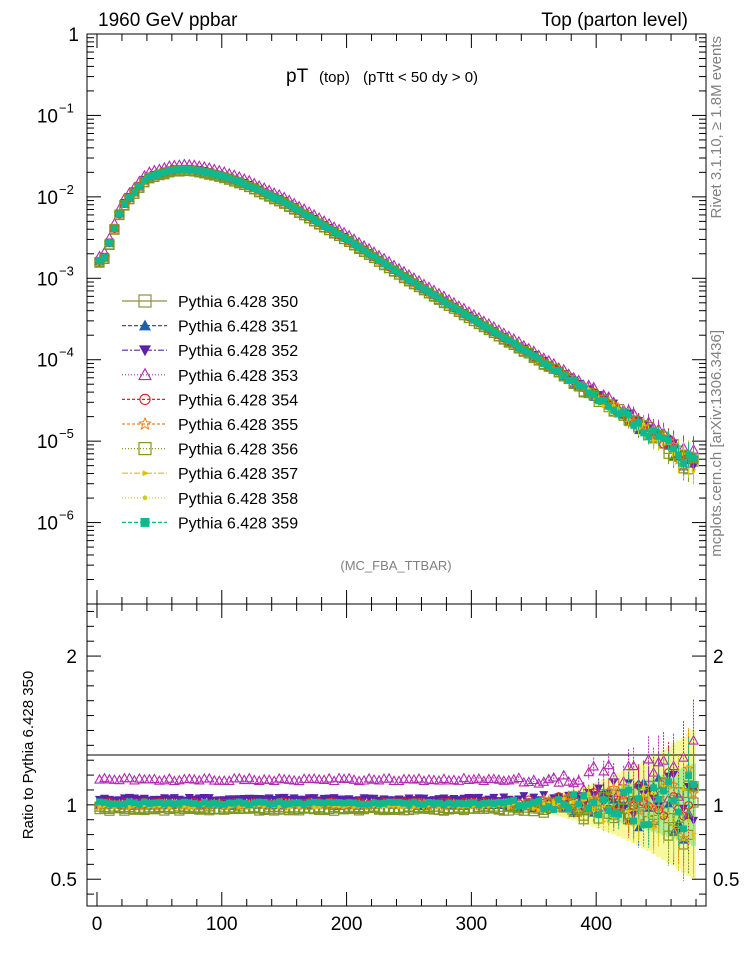 This screenshot has width=746, height=972. I want to click on legend-entry: Pythia 6.428 351, so click(210, 327).